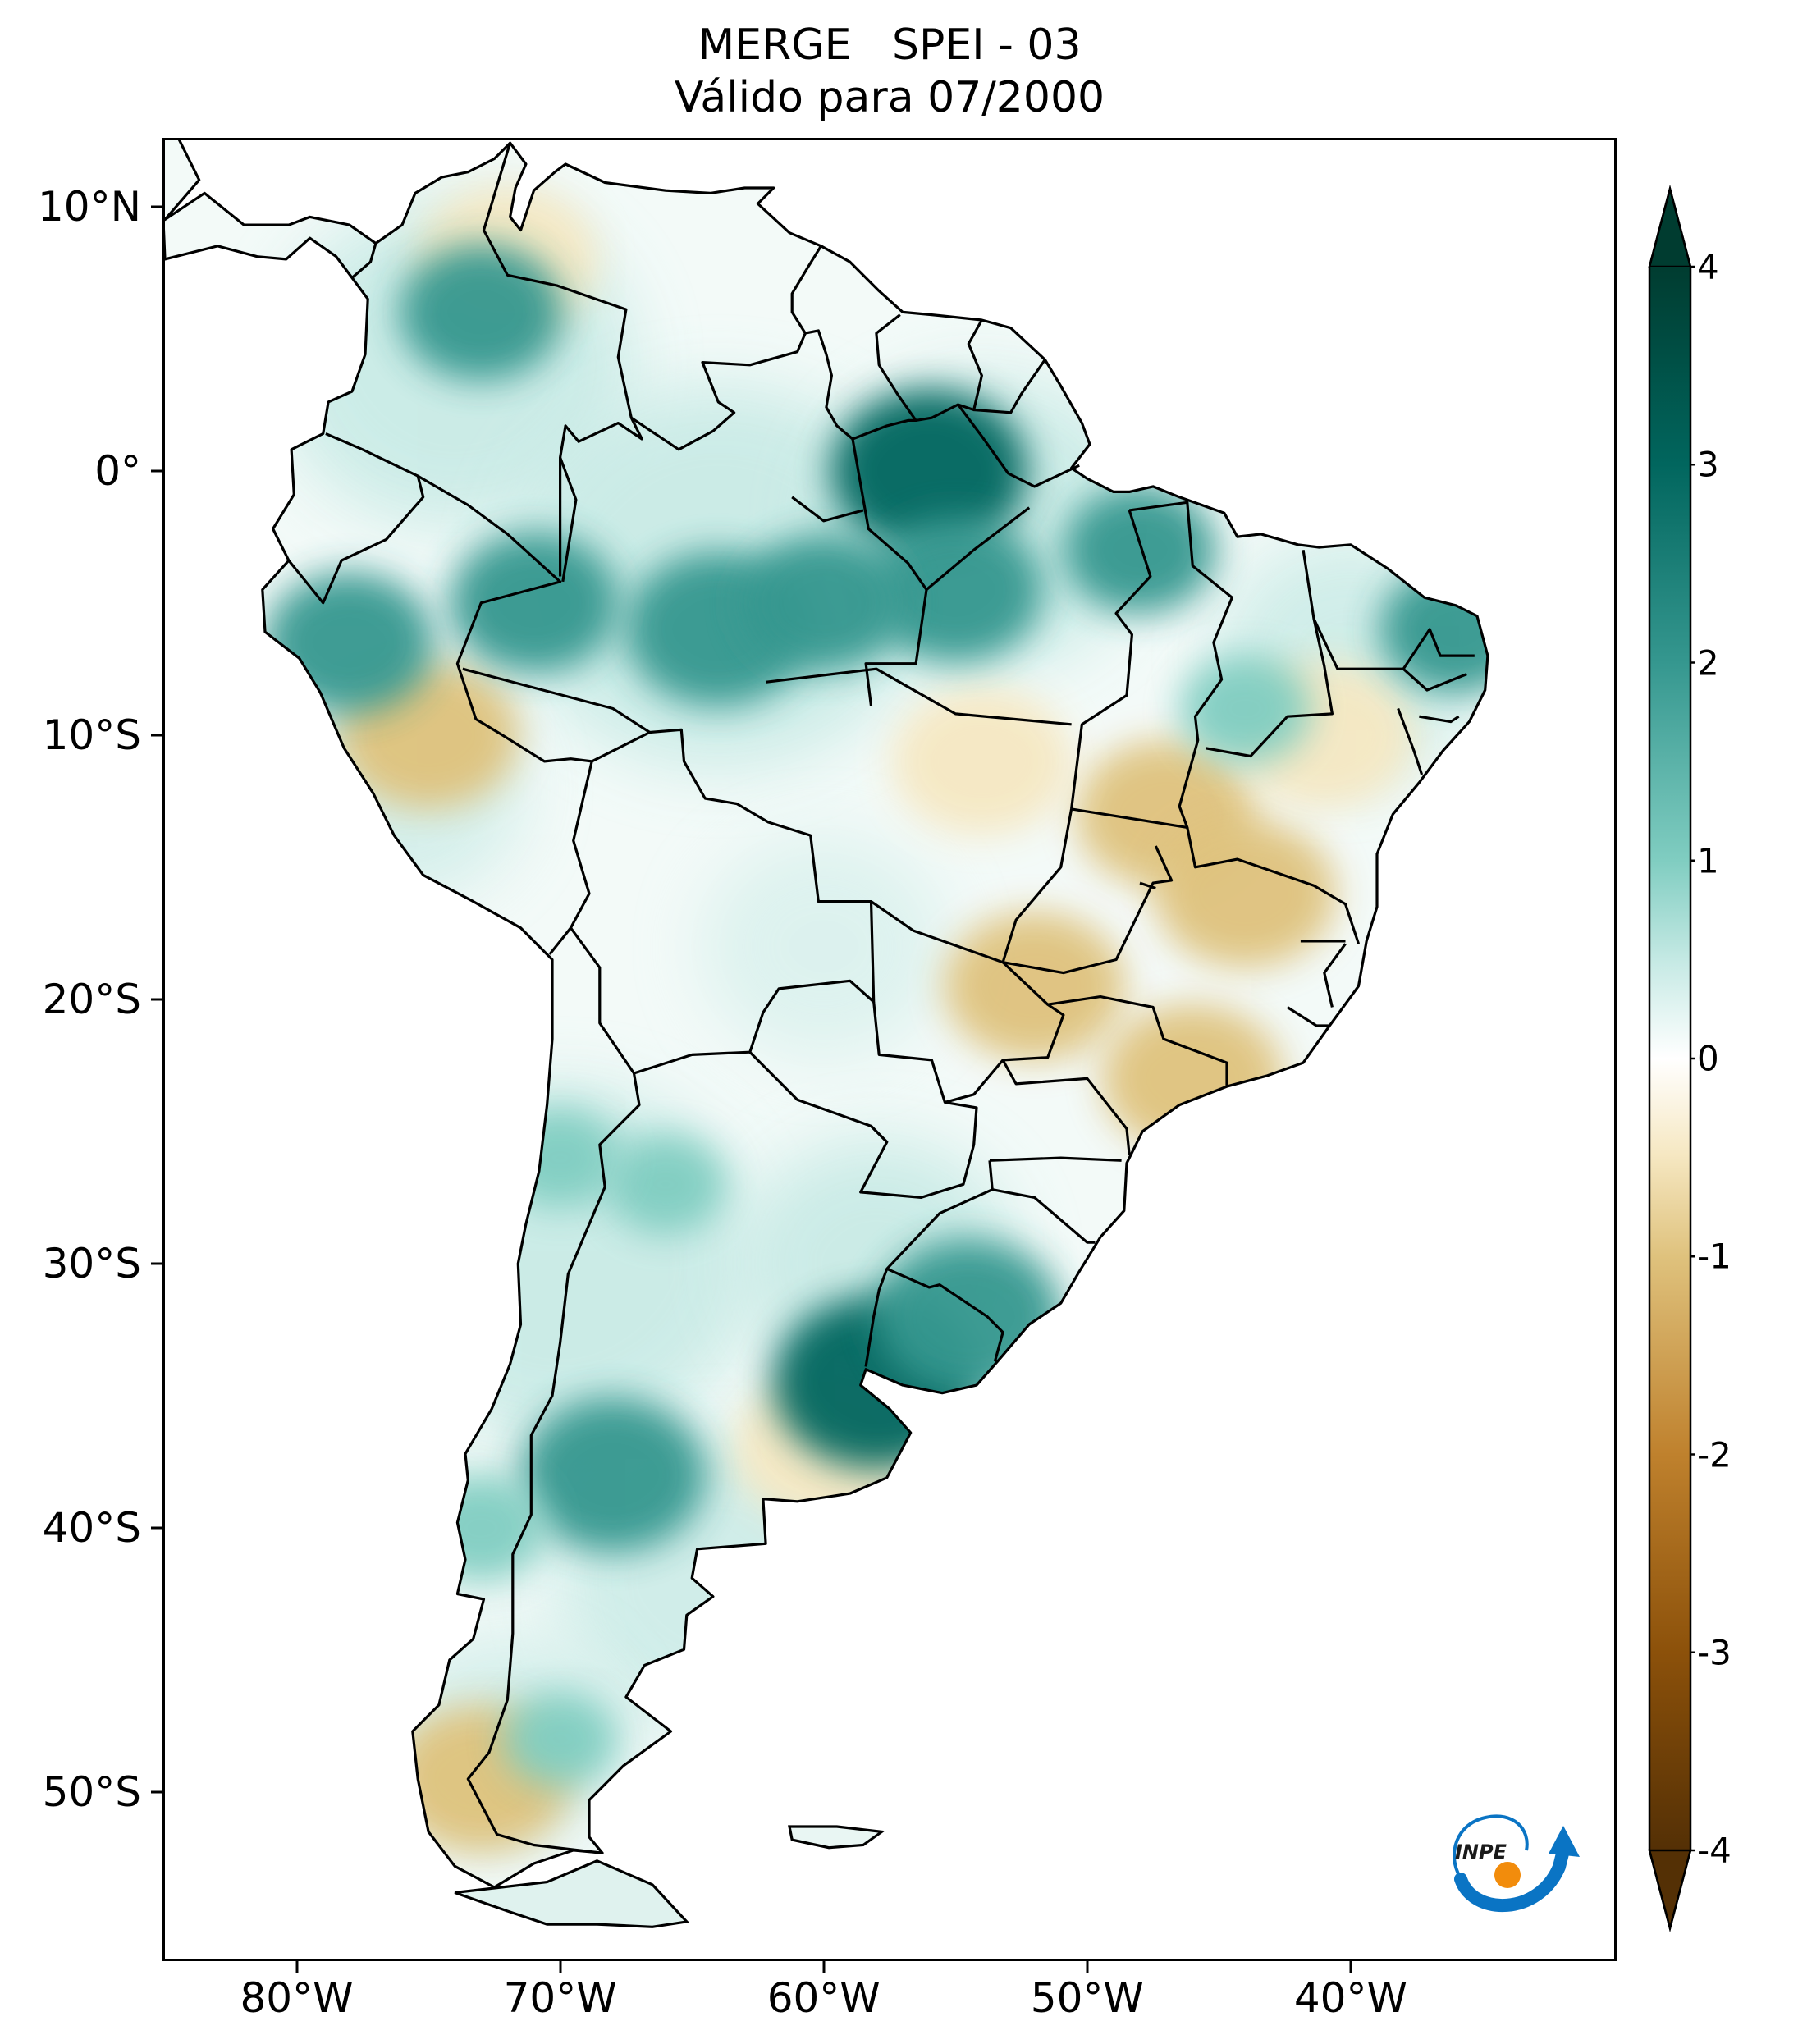 The height and width of the screenshot is (2044, 1798). I want to click on colorbar, so click(1671, 1058).